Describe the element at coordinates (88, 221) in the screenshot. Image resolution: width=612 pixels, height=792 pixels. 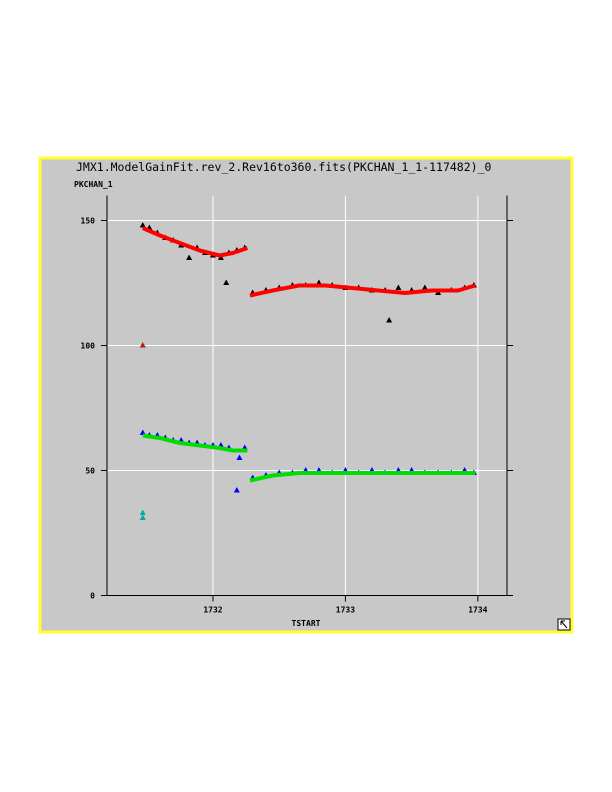
I see `y-tick-label: 150` at that location.